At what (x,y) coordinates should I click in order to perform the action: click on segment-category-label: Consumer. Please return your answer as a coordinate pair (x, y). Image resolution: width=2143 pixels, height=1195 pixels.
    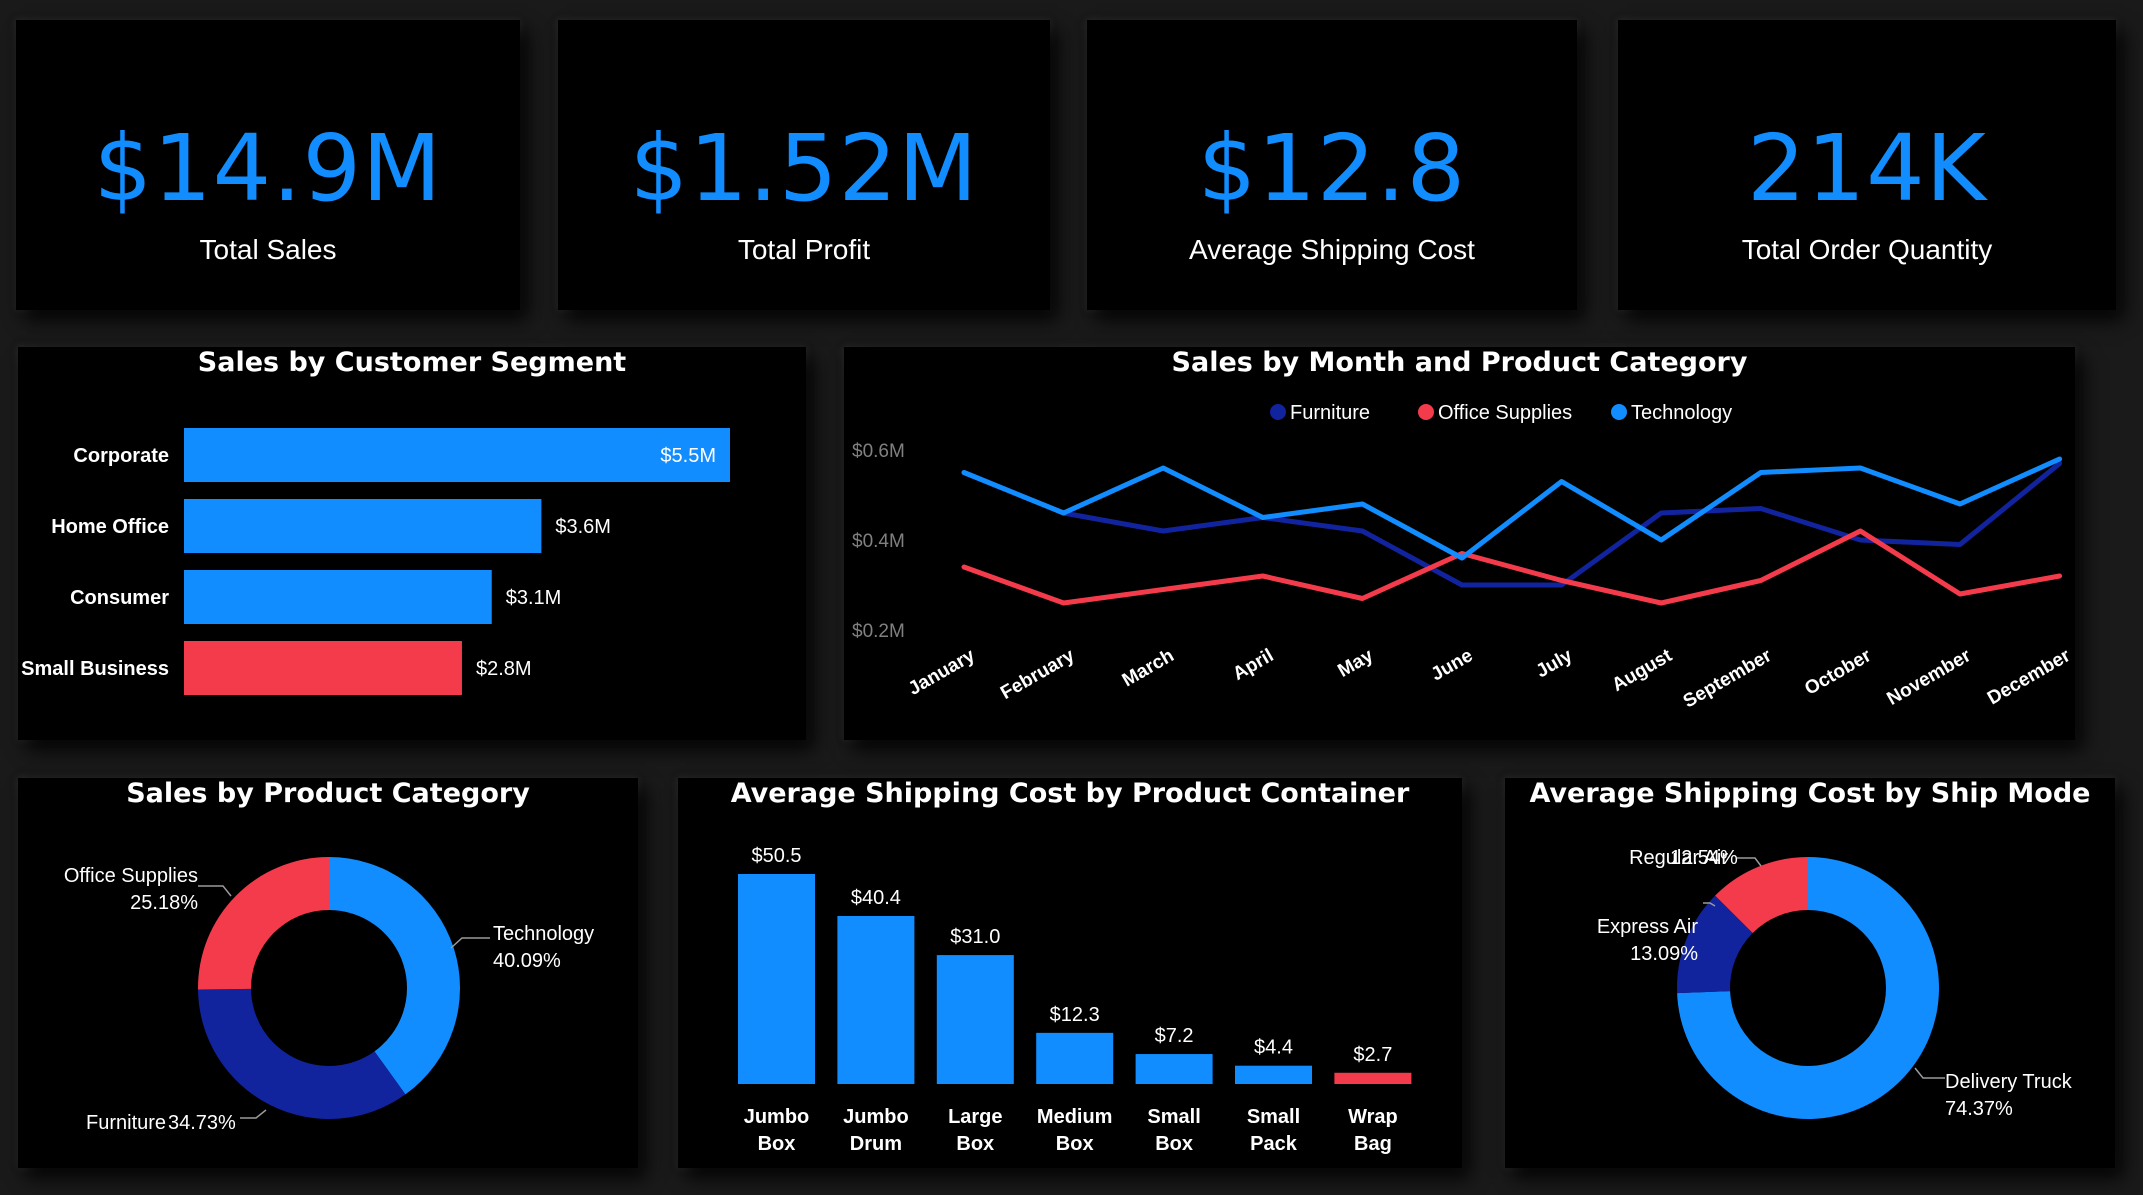
    Looking at the image, I should click on (119, 598).